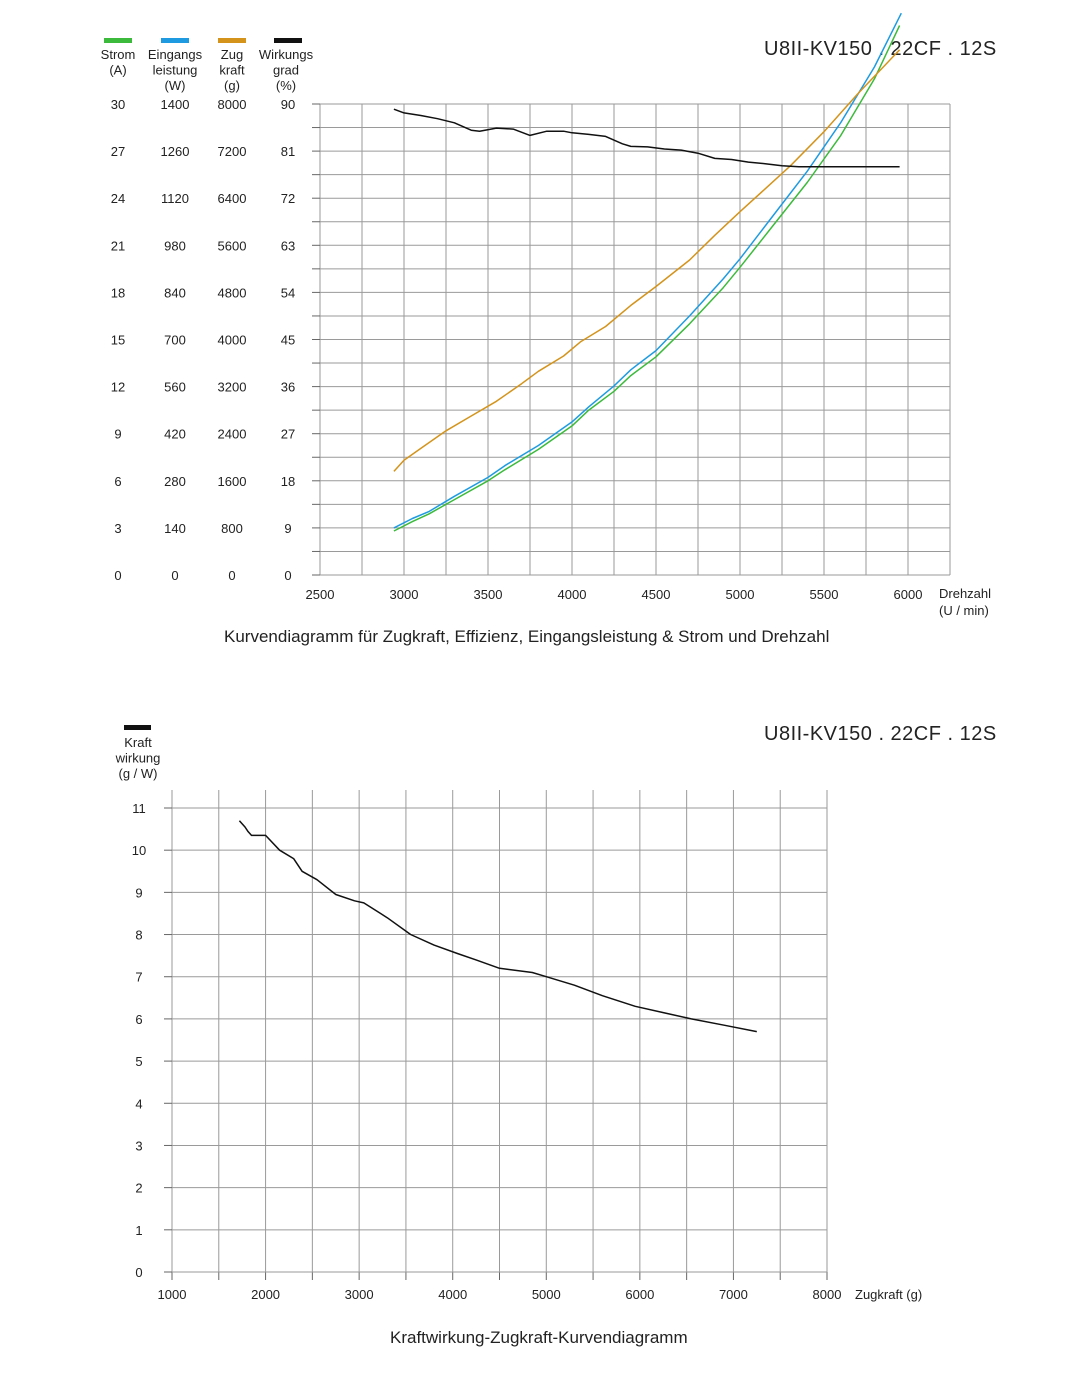 This screenshot has height=1385, width=1076. Describe the element at coordinates (888, 1294) in the screenshot. I see `x-axis-label: Zugkraft (g)` at that location.